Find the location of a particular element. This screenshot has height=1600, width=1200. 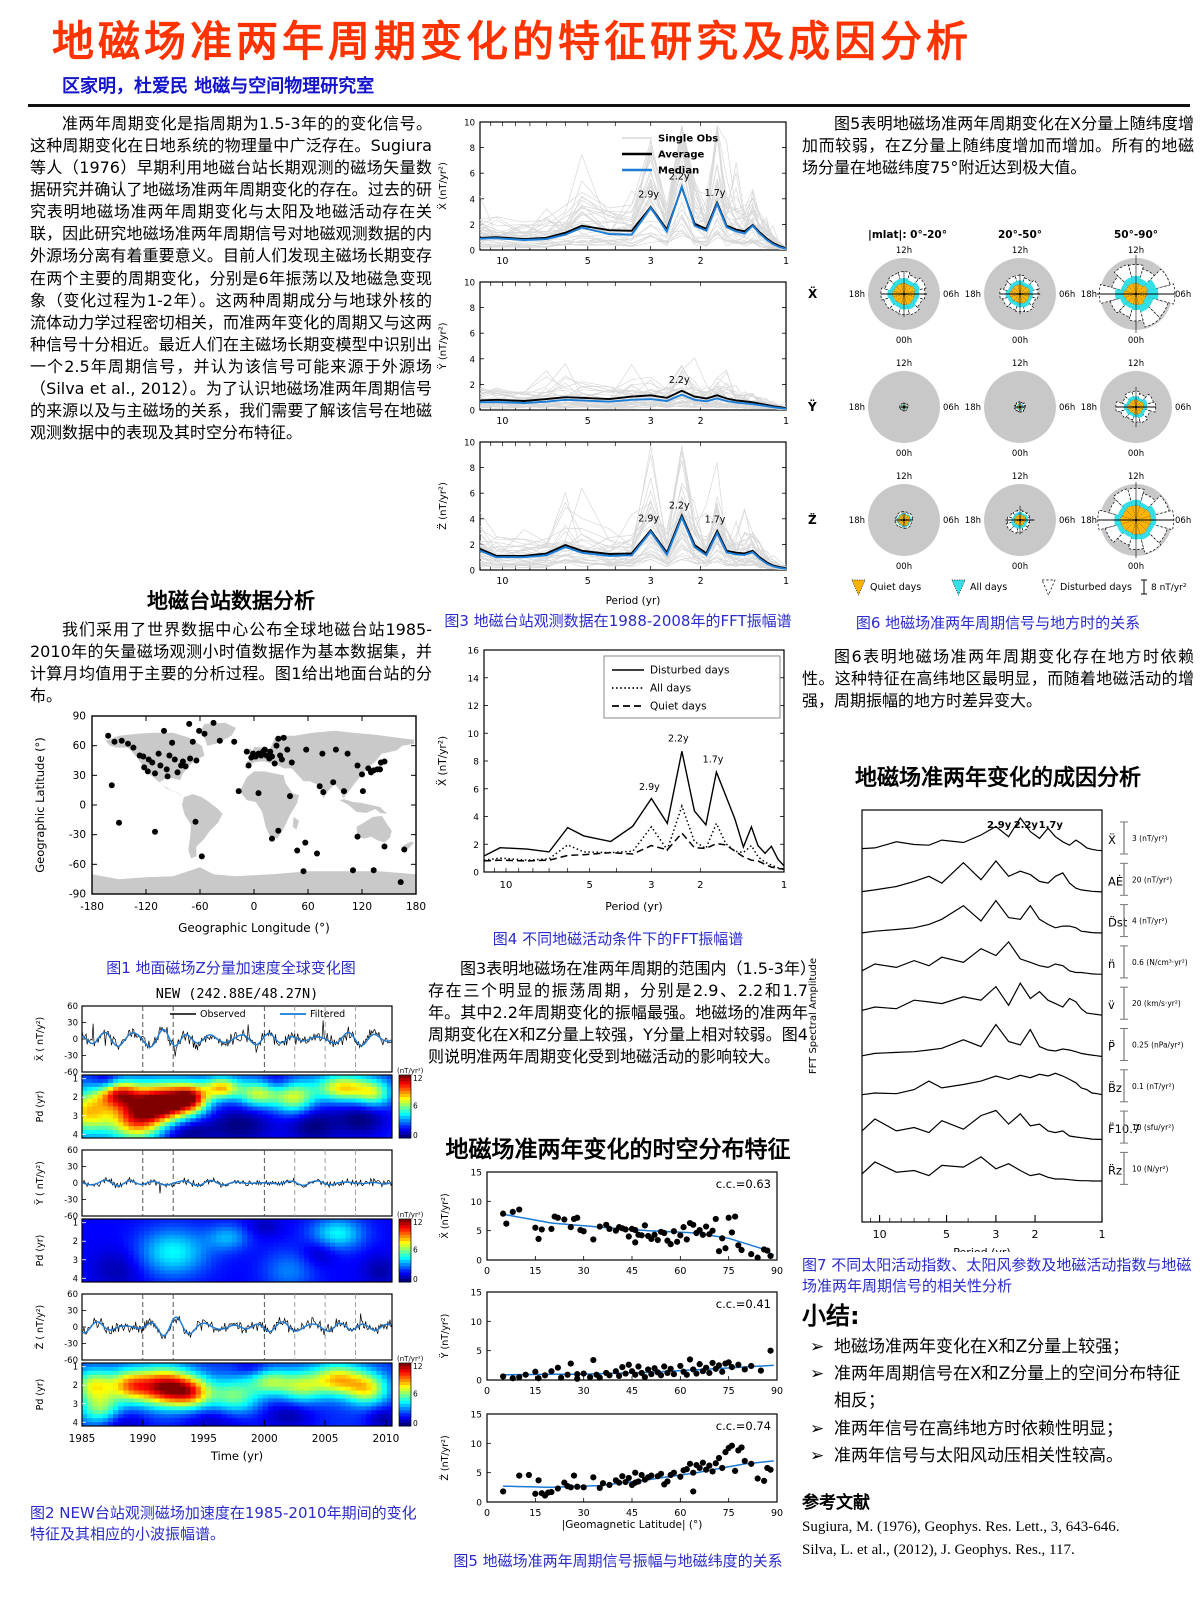

svg-text: 2.2y is located at coordinates (679, 177).